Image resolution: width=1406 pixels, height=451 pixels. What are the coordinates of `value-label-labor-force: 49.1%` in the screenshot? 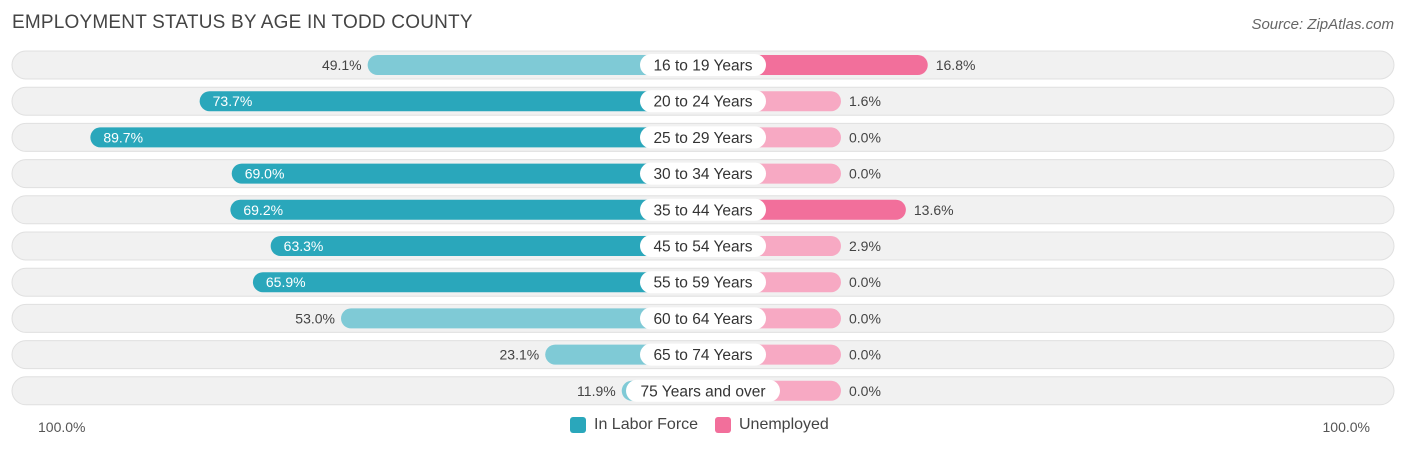 It's located at (342, 65).